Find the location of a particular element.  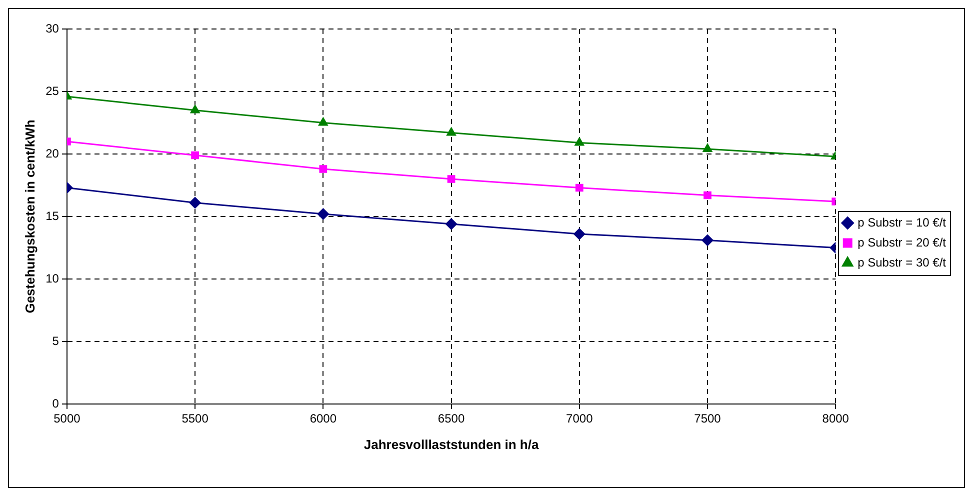

y-tick-label: 30 is located at coordinates (53, 28).